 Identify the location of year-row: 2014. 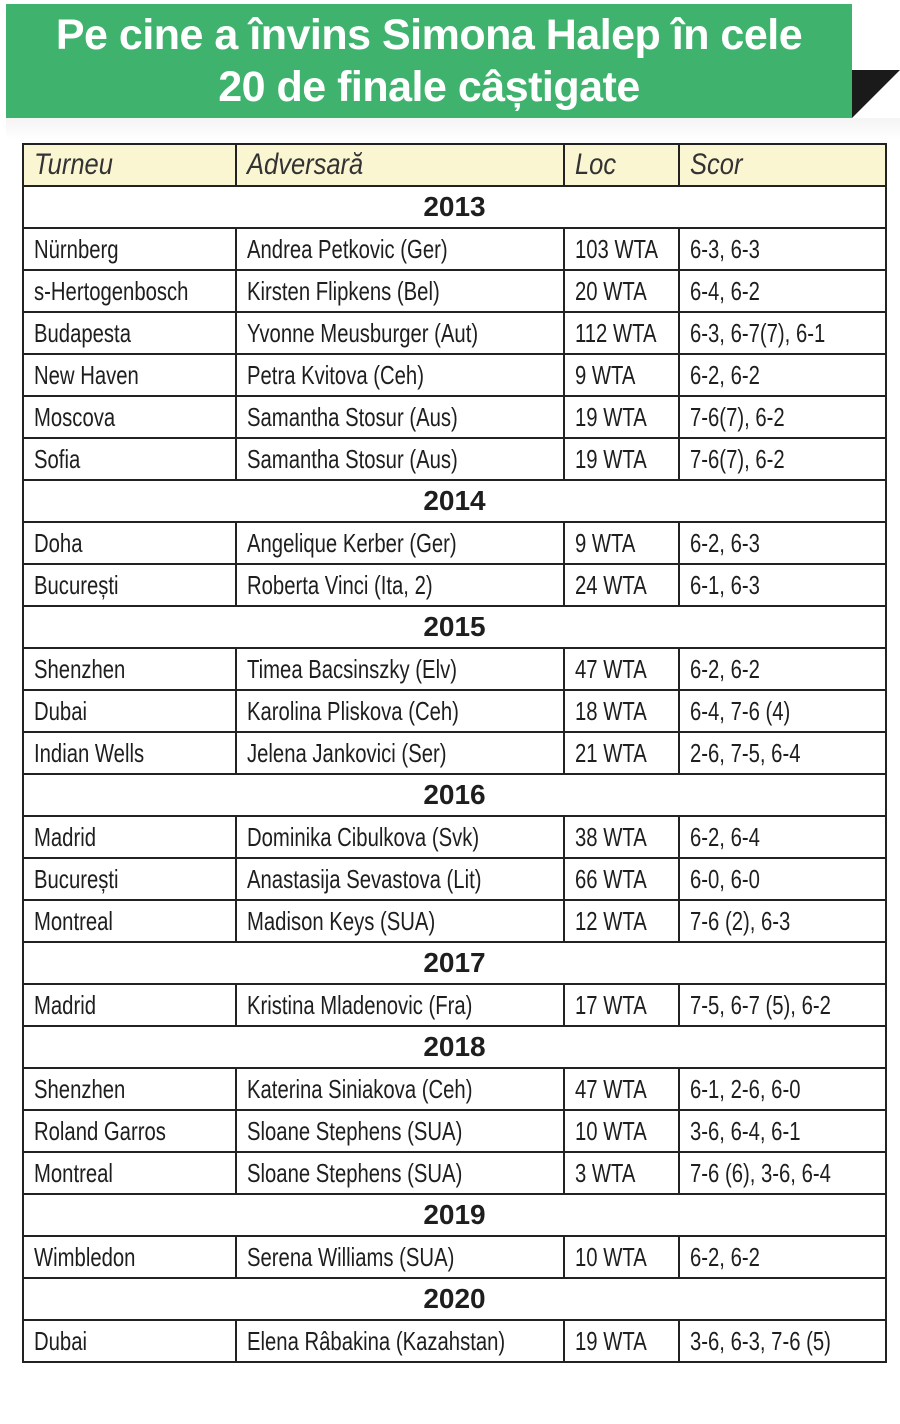
(454, 501).